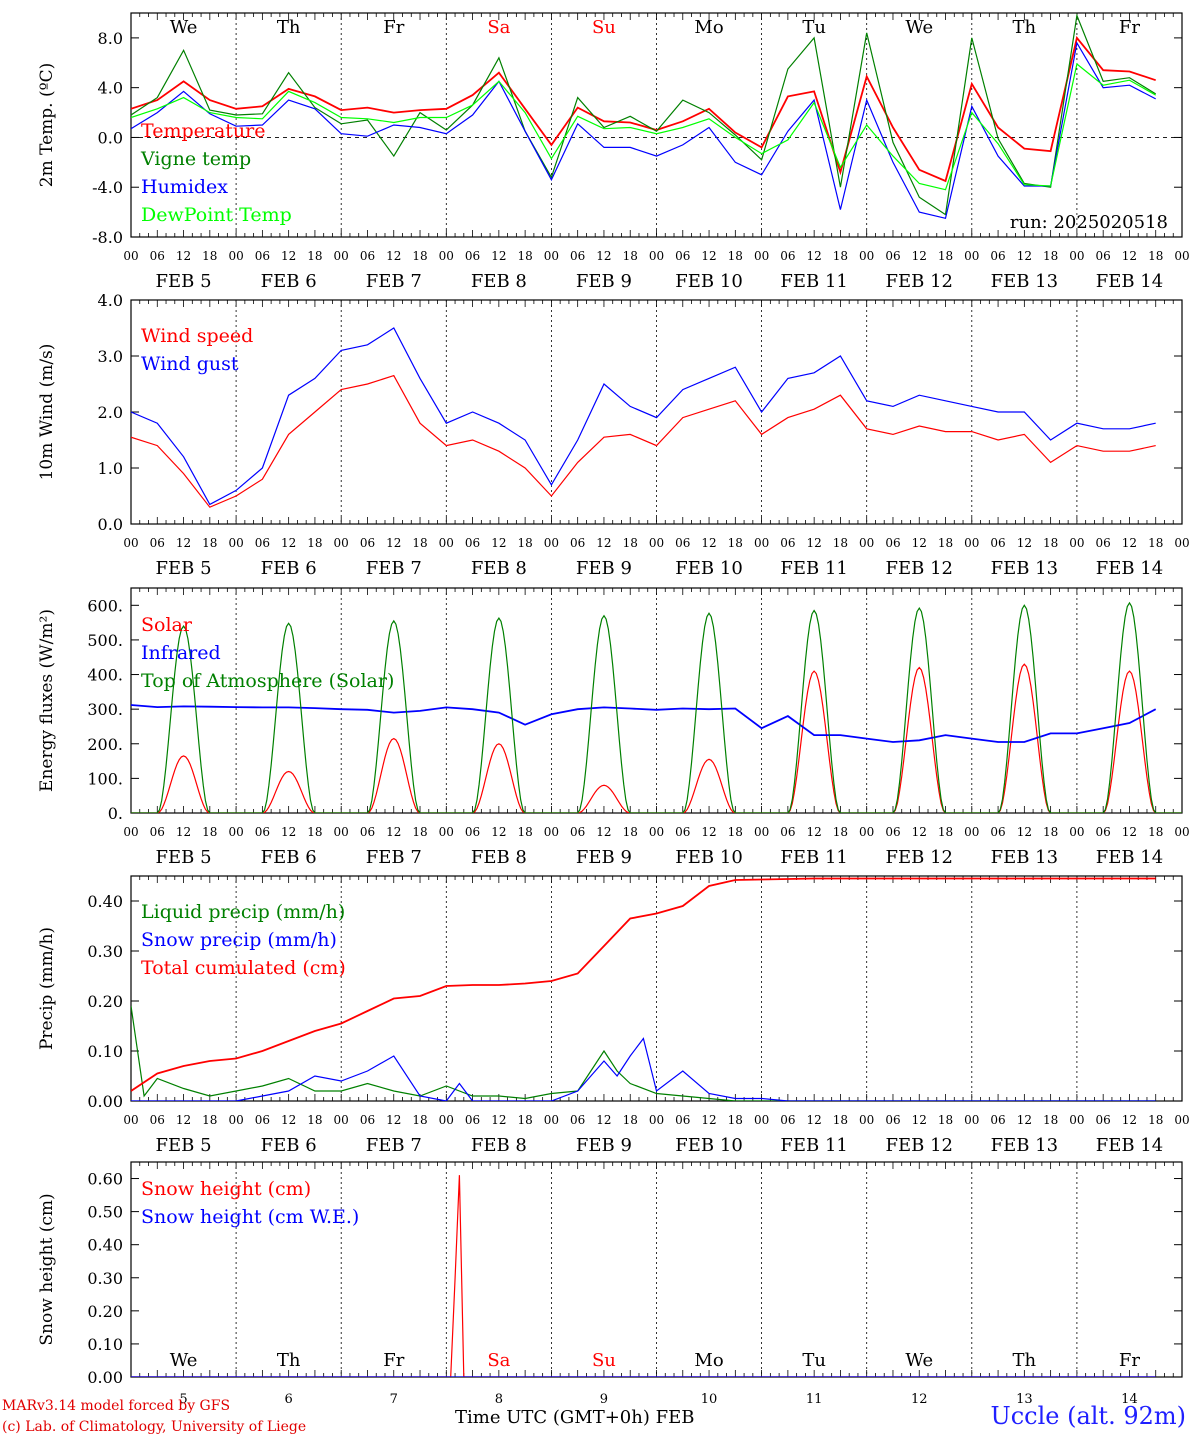 This screenshot has width=1194, height=1440. I want to click on y-tick-label: 0.10, so click(105, 1051).